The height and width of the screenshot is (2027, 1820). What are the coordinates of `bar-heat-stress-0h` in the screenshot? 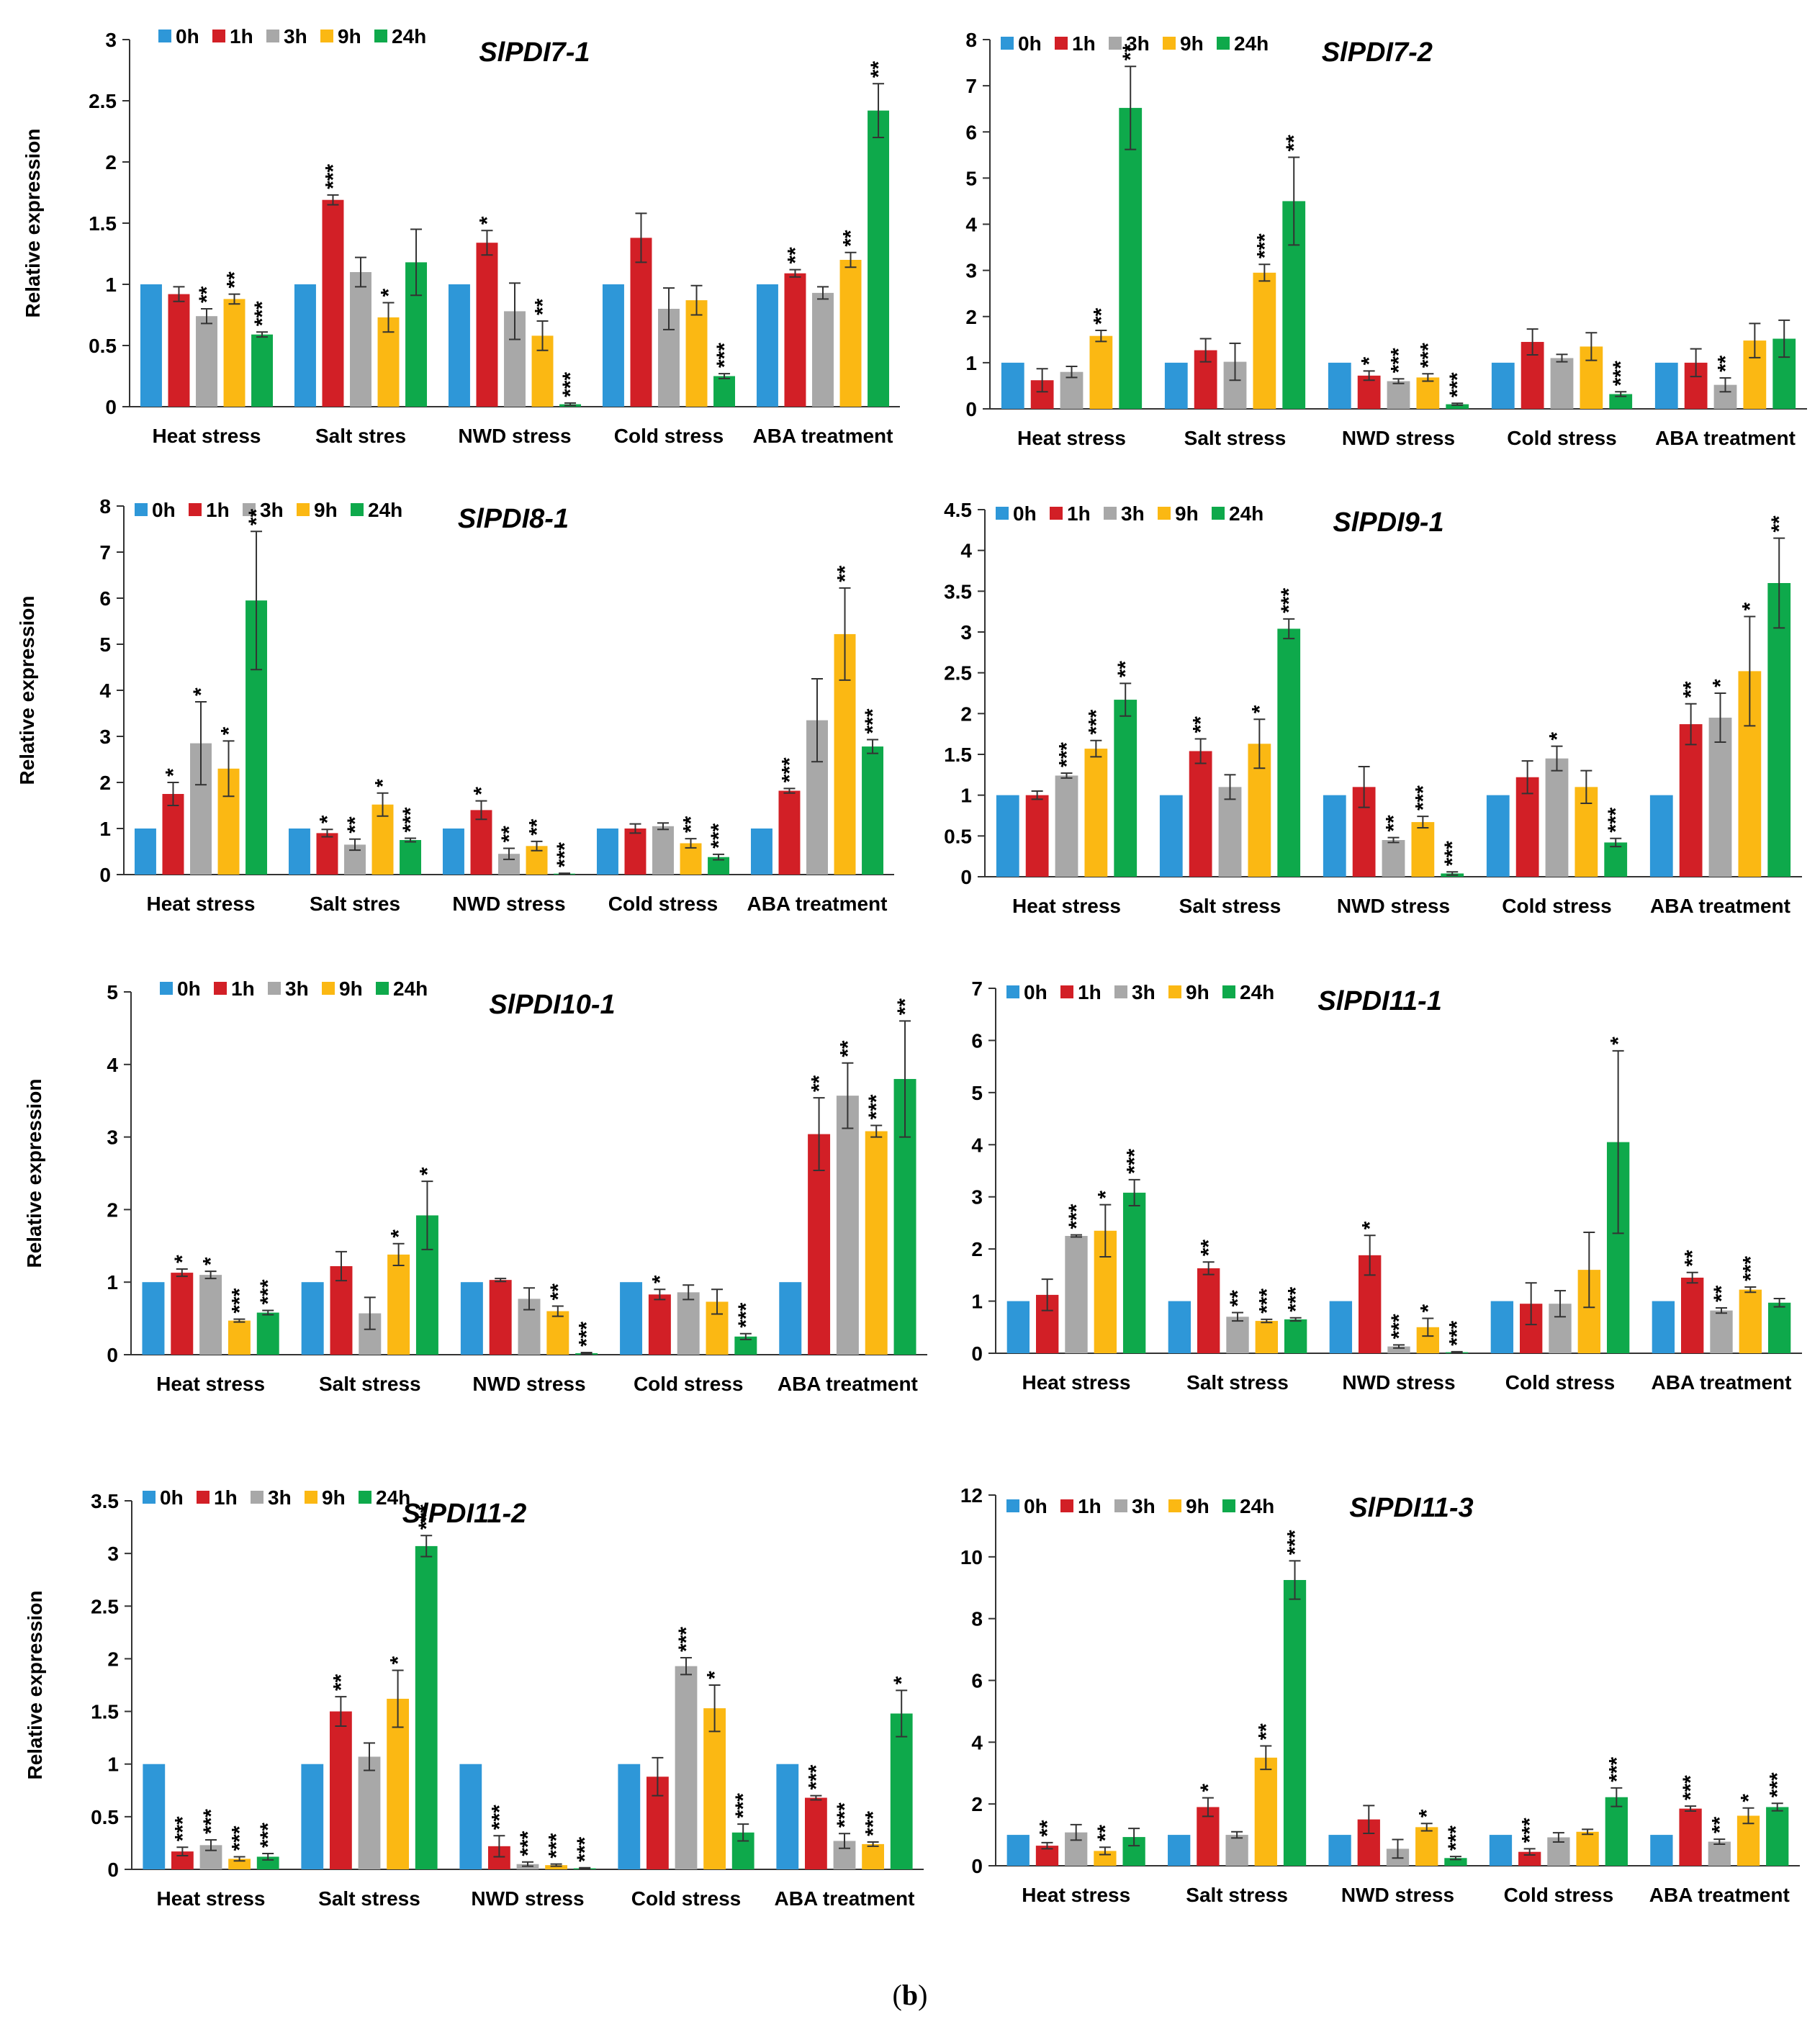 It's located at (145, 852).